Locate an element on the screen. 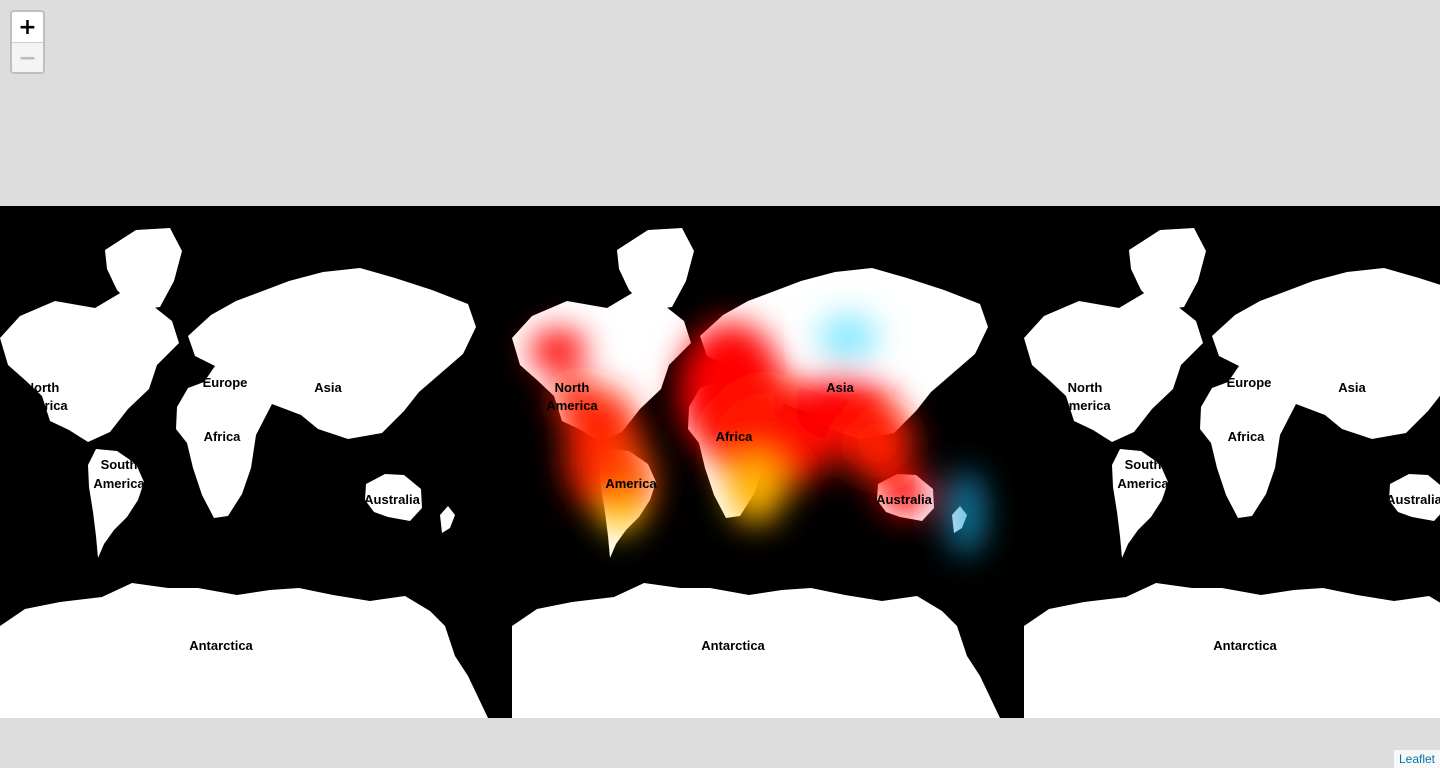 This screenshot has width=1440, height=768. label-south-america-left: South is located at coordinates (119, 464).